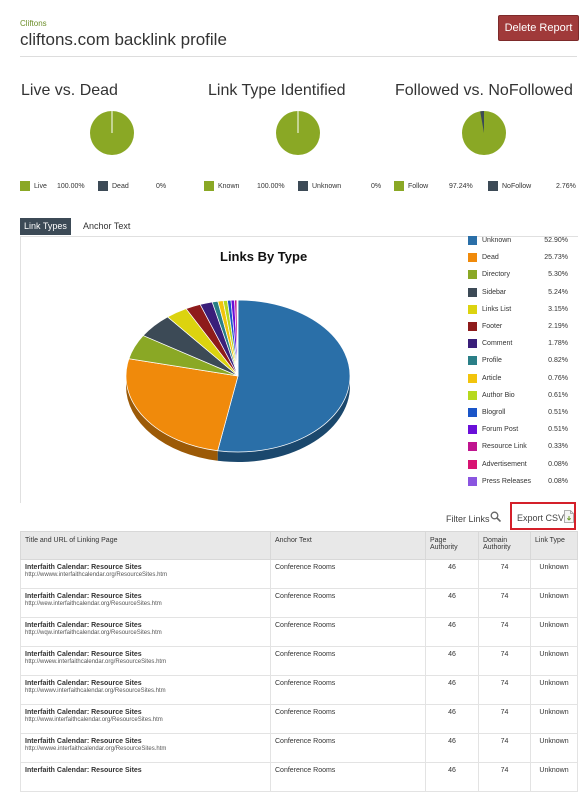  Describe the element at coordinates (492, 361) in the screenshot. I see `legend-label: Profile` at that location.